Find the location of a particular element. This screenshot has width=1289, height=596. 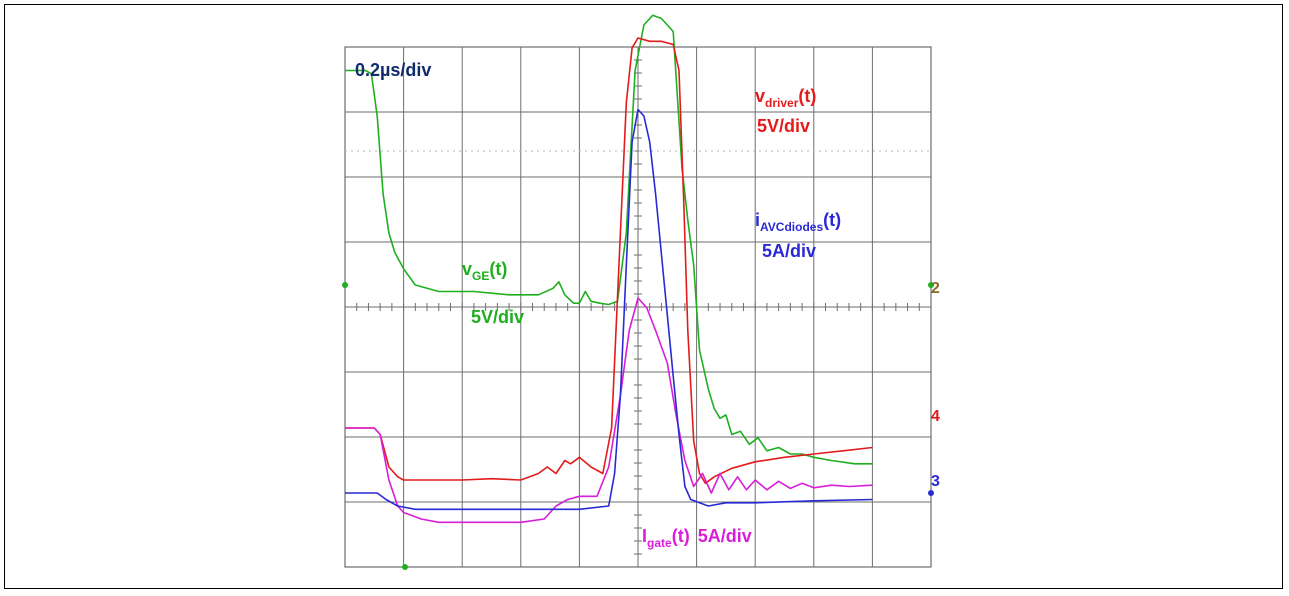

vge-label: vGE(t) is located at coordinates (484, 271).